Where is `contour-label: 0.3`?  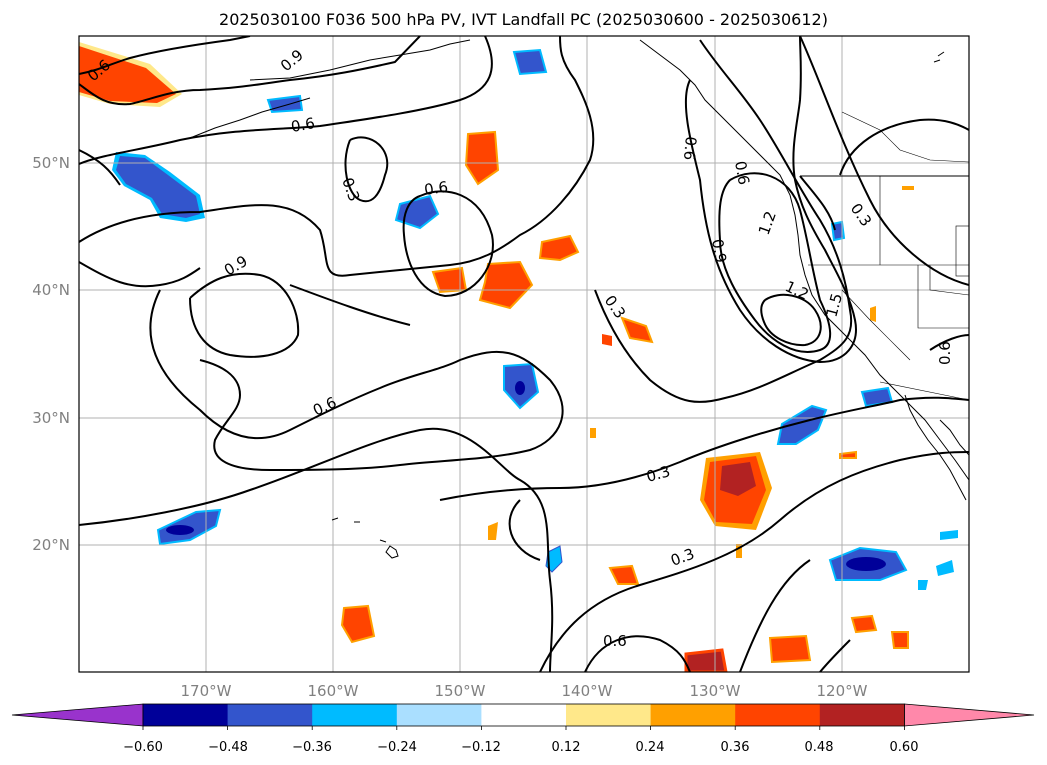 contour-label: 0.3 is located at coordinates (658, 474).